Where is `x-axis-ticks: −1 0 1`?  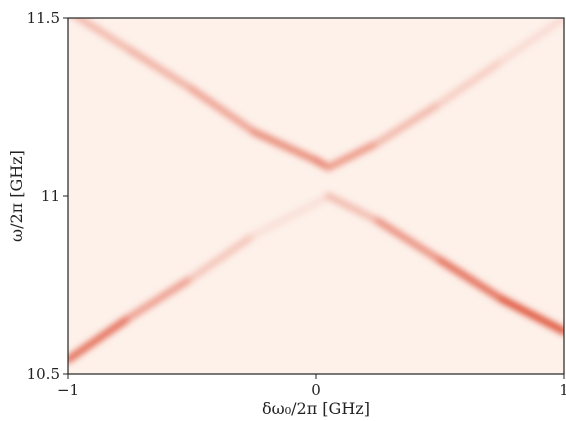 x-axis-ticks: −1 0 1 is located at coordinates (311, 386).